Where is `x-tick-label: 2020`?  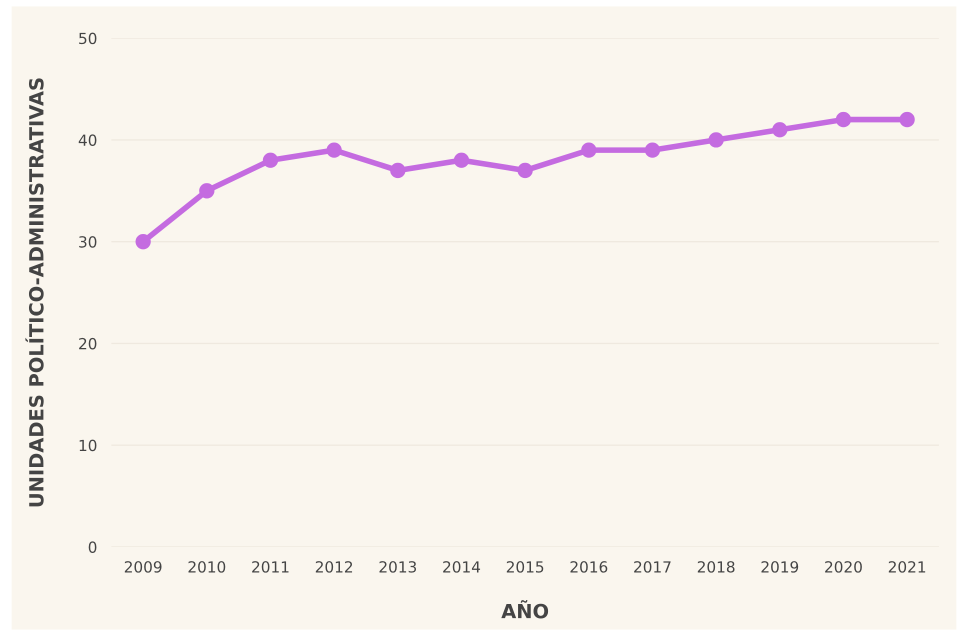 x-tick-label: 2020 is located at coordinates (843, 567).